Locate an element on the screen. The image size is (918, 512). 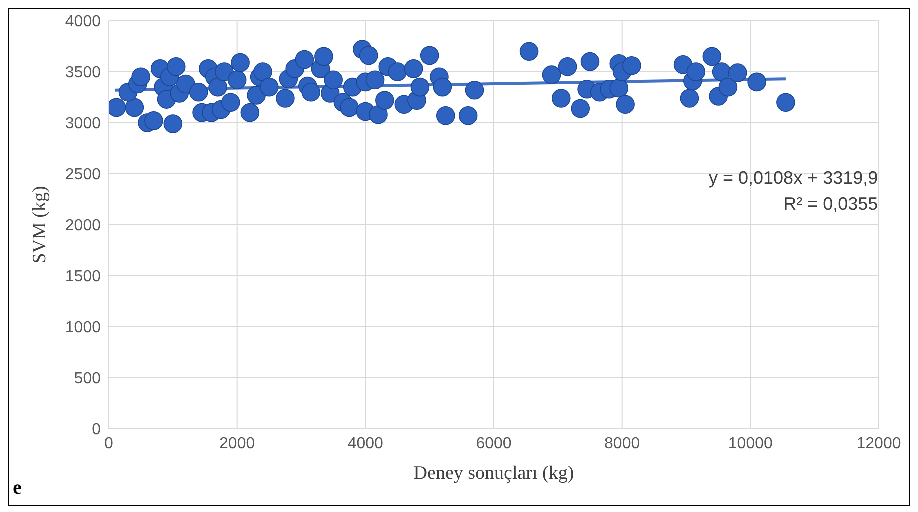
annotation: R² = 0,0355 is located at coordinates (830, 204).